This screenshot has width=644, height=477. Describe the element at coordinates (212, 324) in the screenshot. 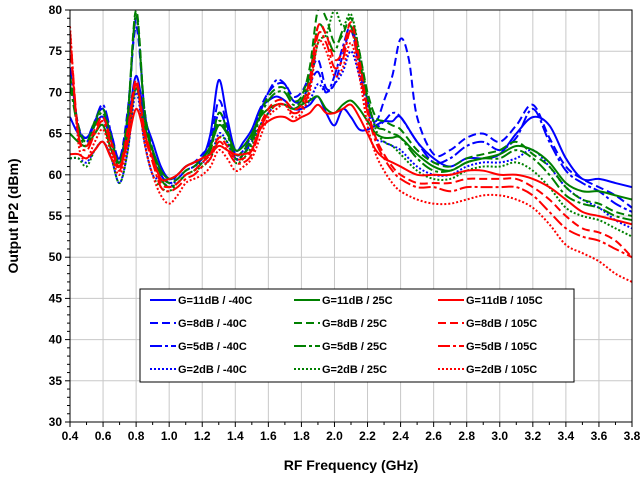

I see `legend-label-g-8db-40c: G=8dB / -40C` at that location.